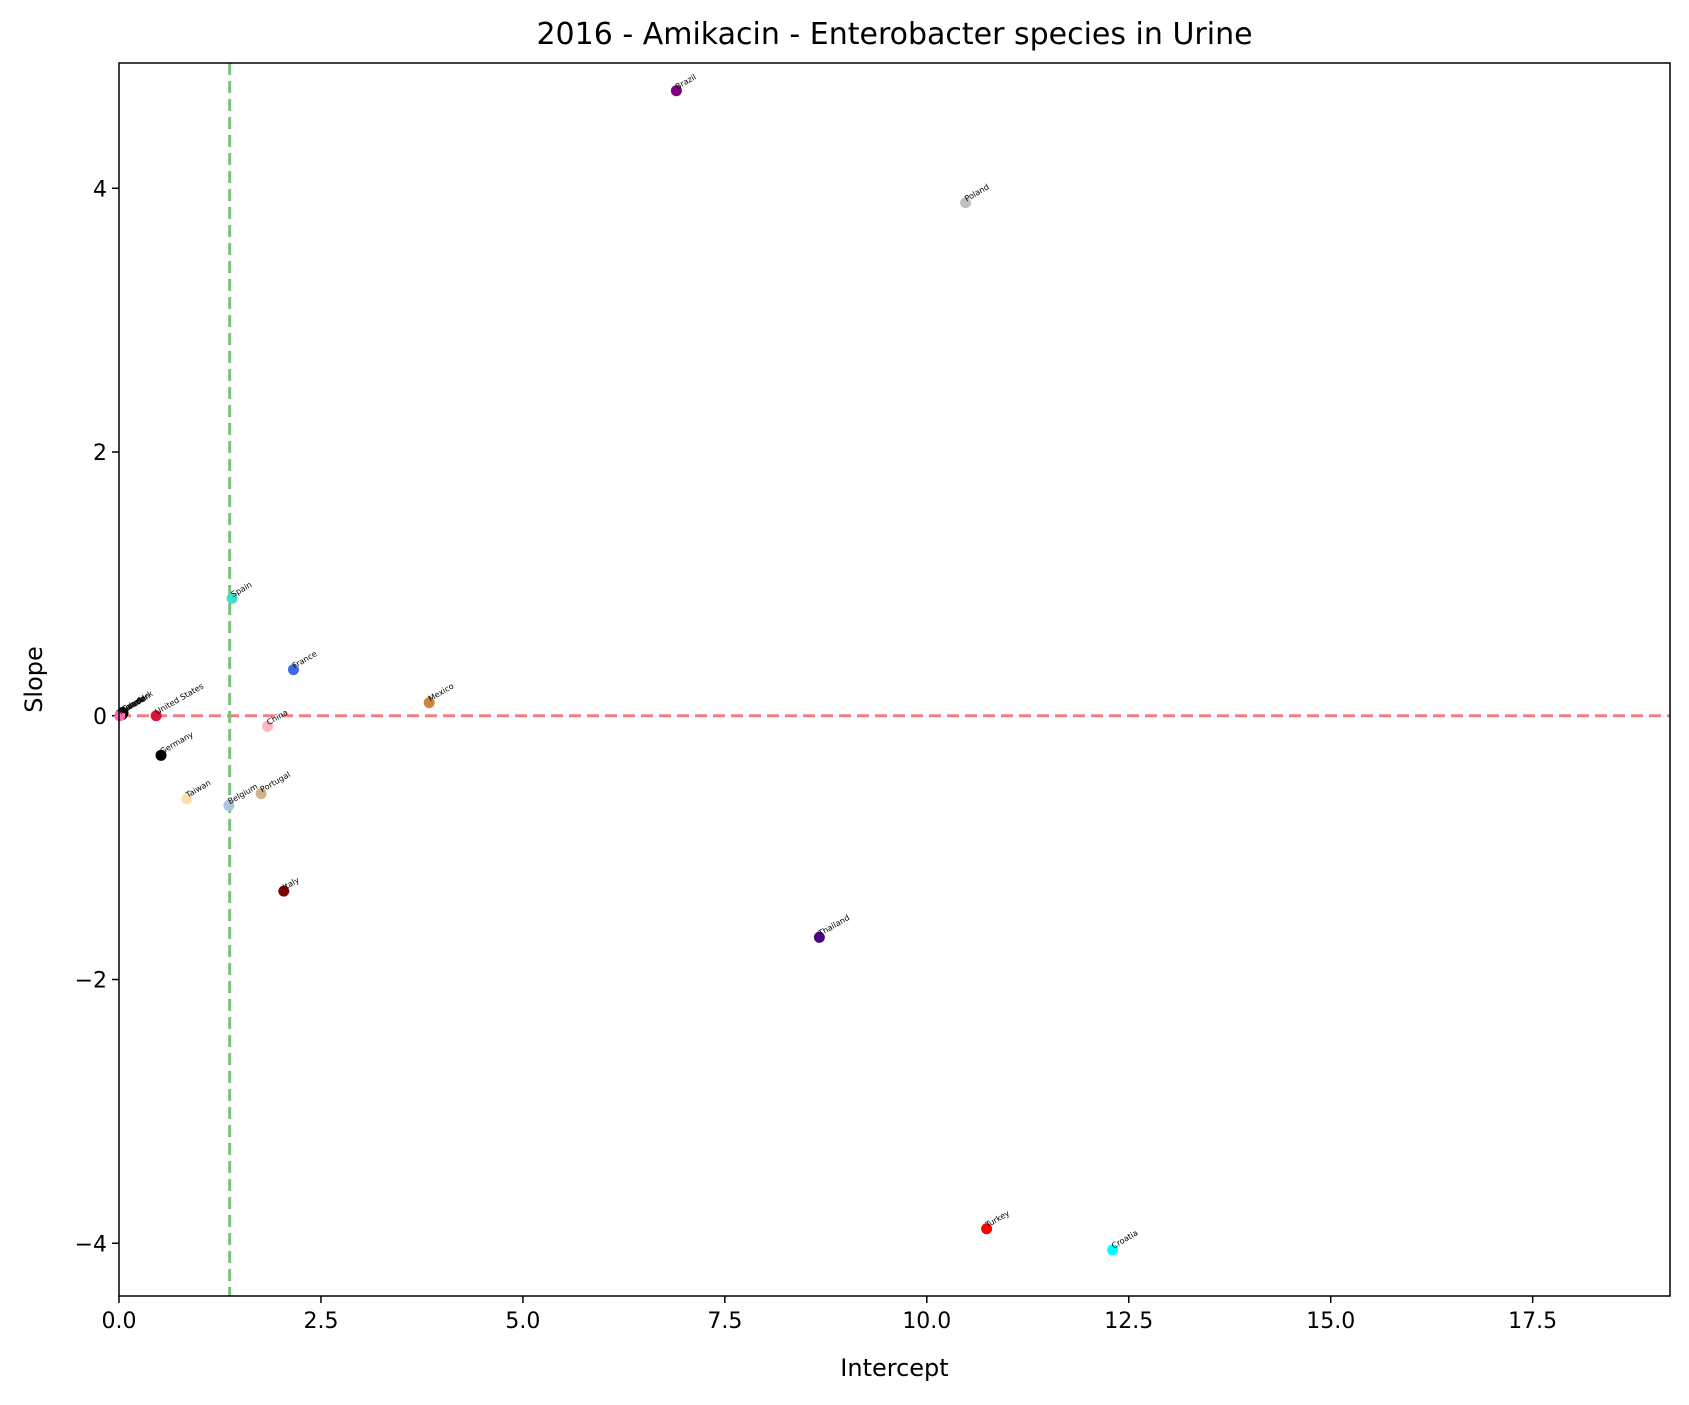 This screenshot has height=1405, width=1689. What do you see at coordinates (34, 679) in the screenshot?
I see `y-axis-label: Slope` at bounding box center [34, 679].